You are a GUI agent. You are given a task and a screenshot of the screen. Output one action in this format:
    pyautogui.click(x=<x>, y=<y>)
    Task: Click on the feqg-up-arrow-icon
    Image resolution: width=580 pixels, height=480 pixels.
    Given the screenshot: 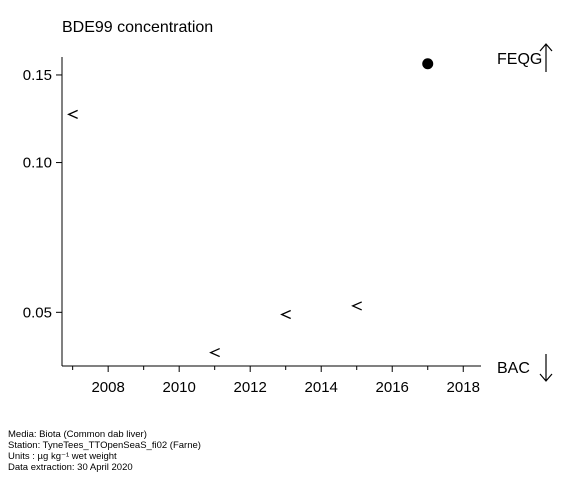 What is the action you would take?
    pyautogui.click(x=546, y=57)
    